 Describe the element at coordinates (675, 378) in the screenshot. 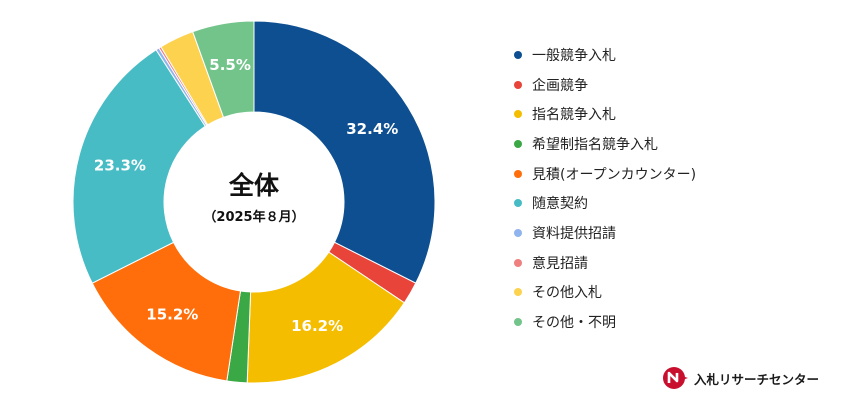

I see `n-arrow-logo-icon` at that location.